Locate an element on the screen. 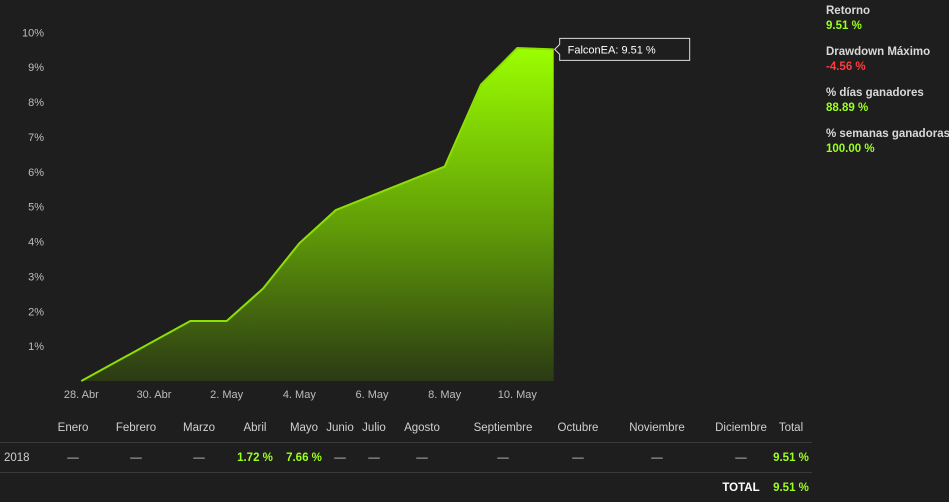  stat-drawdown: Drawdown Máximo -4.56 % is located at coordinates (887, 60).